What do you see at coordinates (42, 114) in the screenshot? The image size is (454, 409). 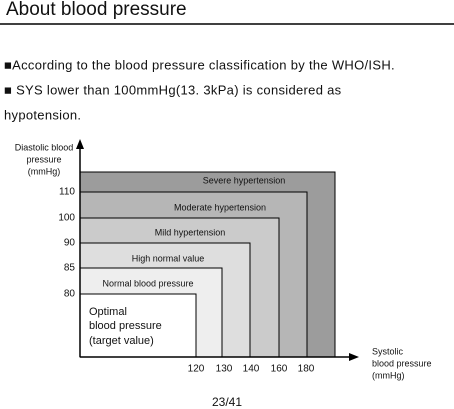 I see `paragraph: hypotension.` at bounding box center [42, 114].